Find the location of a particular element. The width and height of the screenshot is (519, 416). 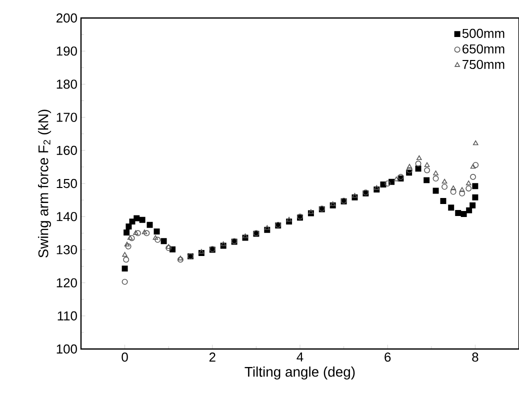

x-tick-label: 4 is located at coordinates (300, 357).